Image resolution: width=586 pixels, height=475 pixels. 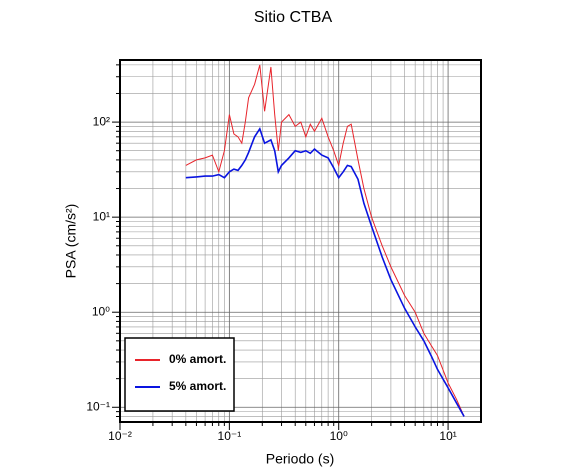 I want to click on chart-title: Sitio CTBA, so click(x=293, y=17).